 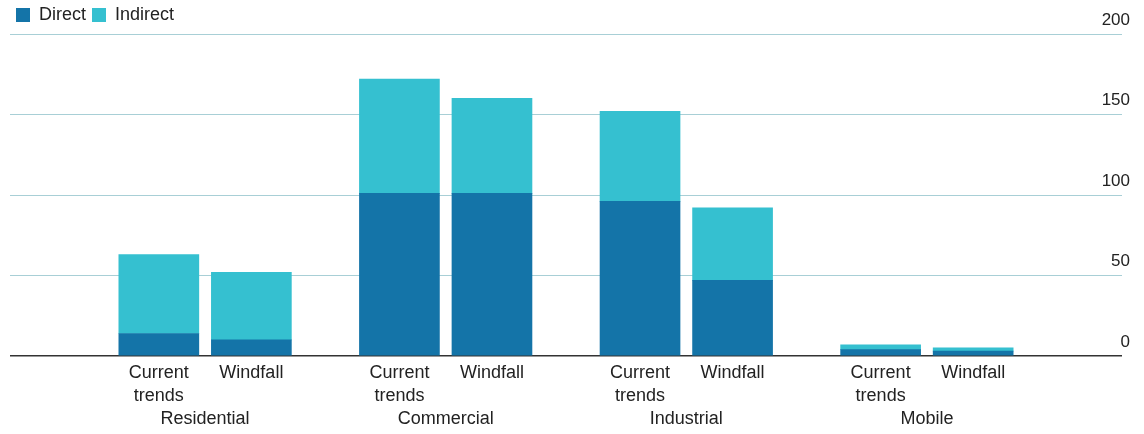 What do you see at coordinates (1115, 19) in the screenshot?
I see `y-tick-label: 200` at bounding box center [1115, 19].